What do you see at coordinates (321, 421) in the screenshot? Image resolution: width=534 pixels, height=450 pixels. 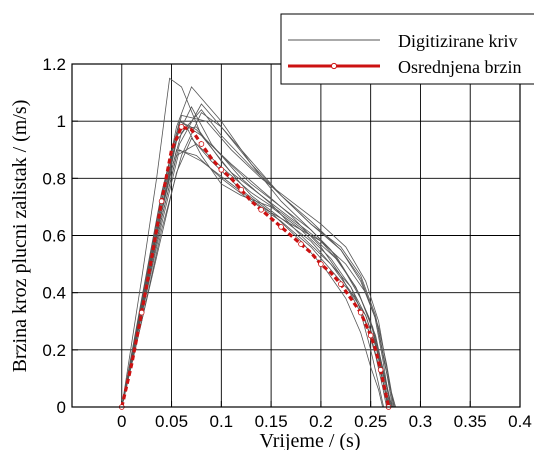 I see `x-tick-label: 0.2` at bounding box center [321, 421].